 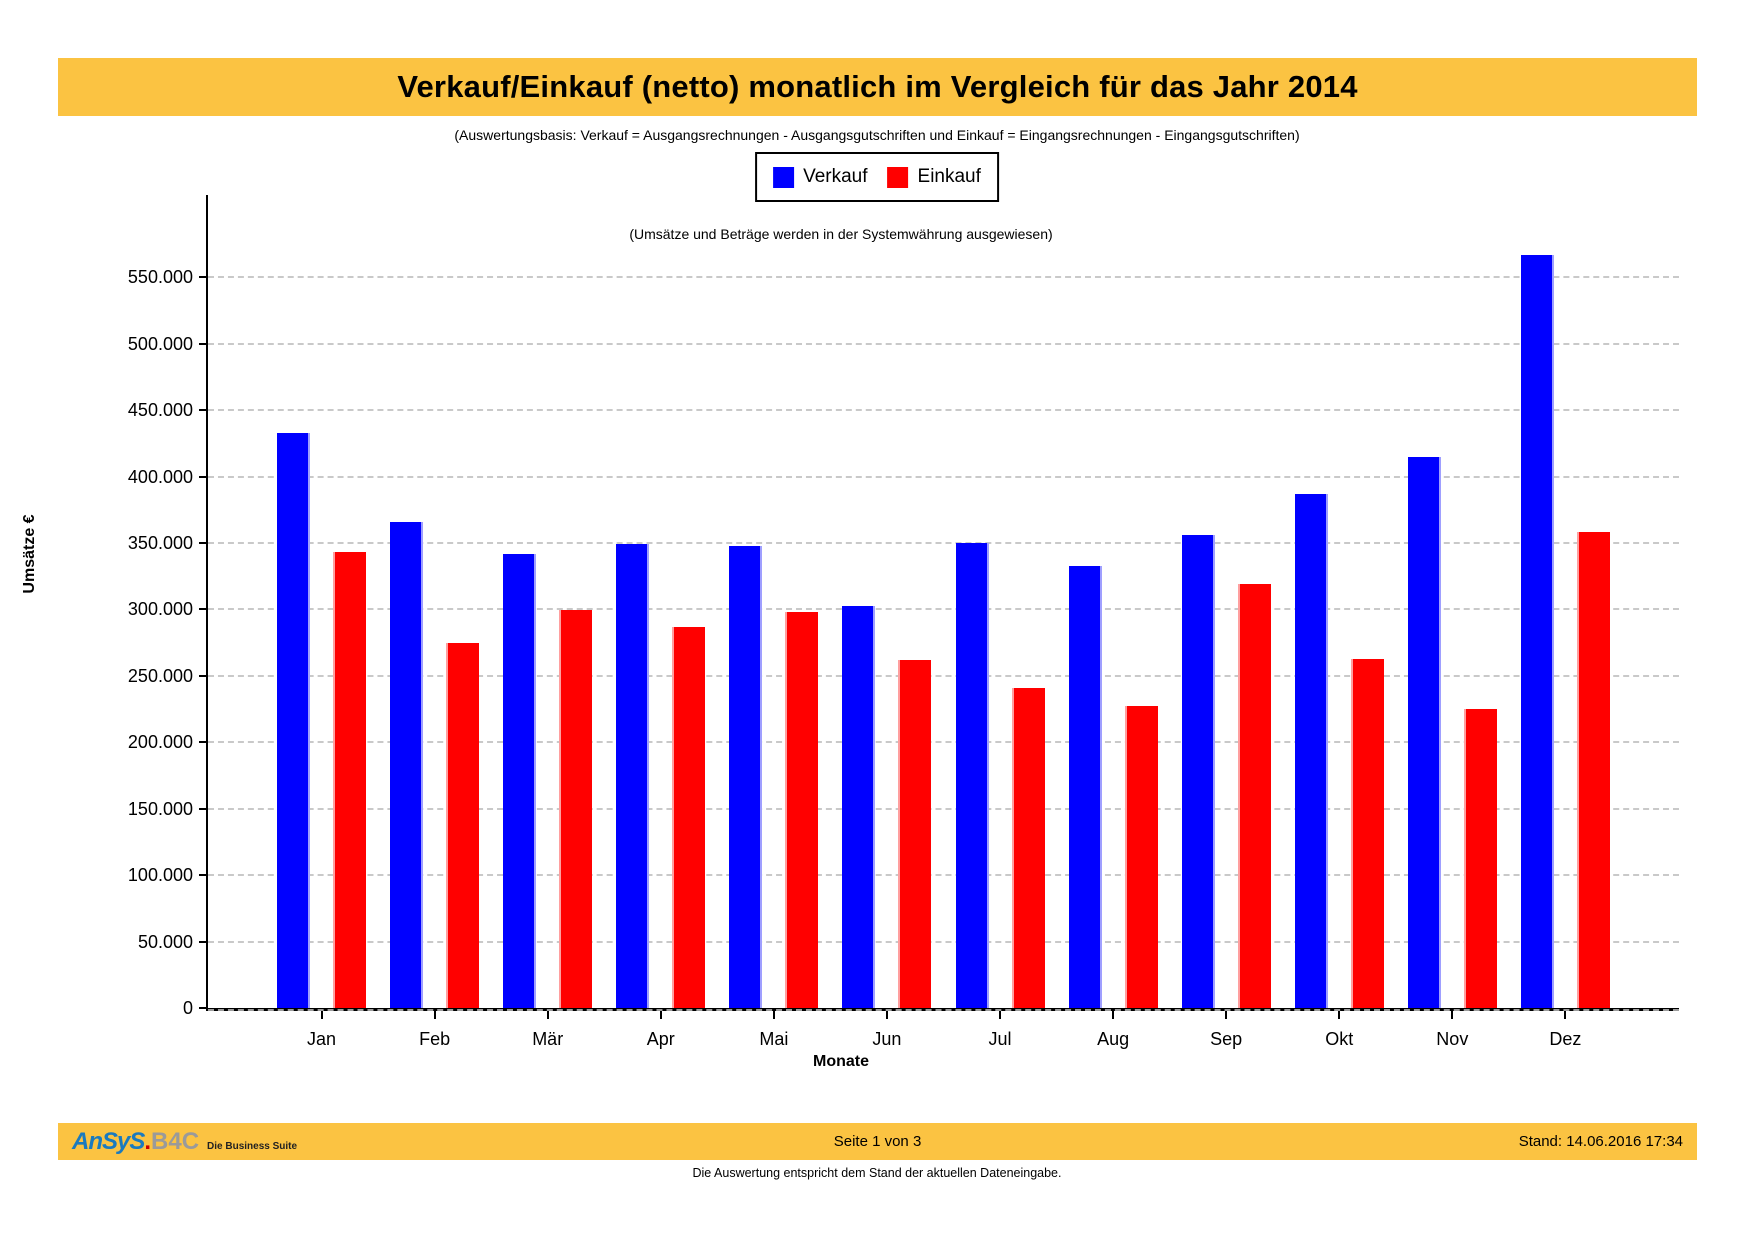 What do you see at coordinates (407, 764) in the screenshot?
I see `bar-verkauf-feb` at bounding box center [407, 764].